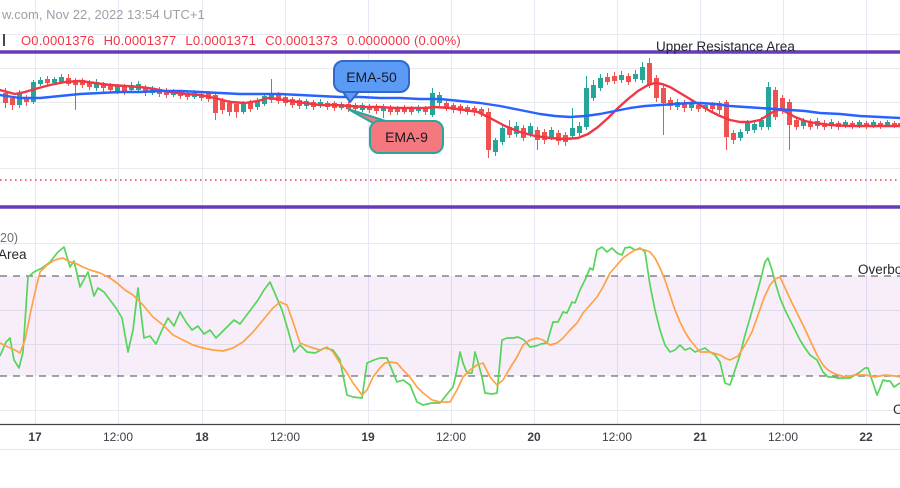 This screenshot has height=488, width=900. What do you see at coordinates (371, 76) in the screenshot?
I see `ema50-callout: EMA-50` at bounding box center [371, 76].